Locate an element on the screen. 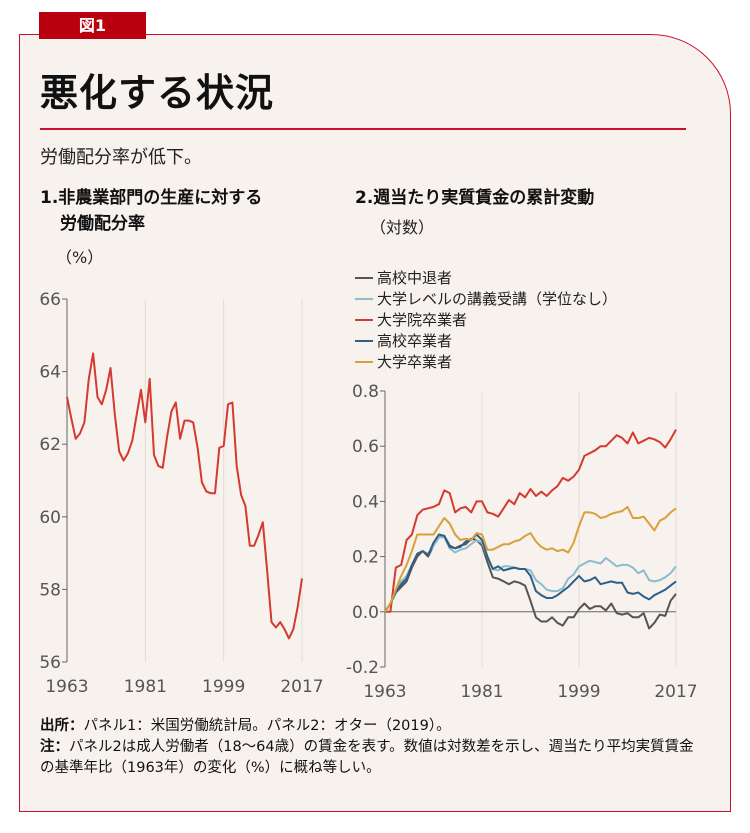  source-text: パネル1：米国労働統計局。パネル2：オター（2019）。 is located at coordinates (267, 726).